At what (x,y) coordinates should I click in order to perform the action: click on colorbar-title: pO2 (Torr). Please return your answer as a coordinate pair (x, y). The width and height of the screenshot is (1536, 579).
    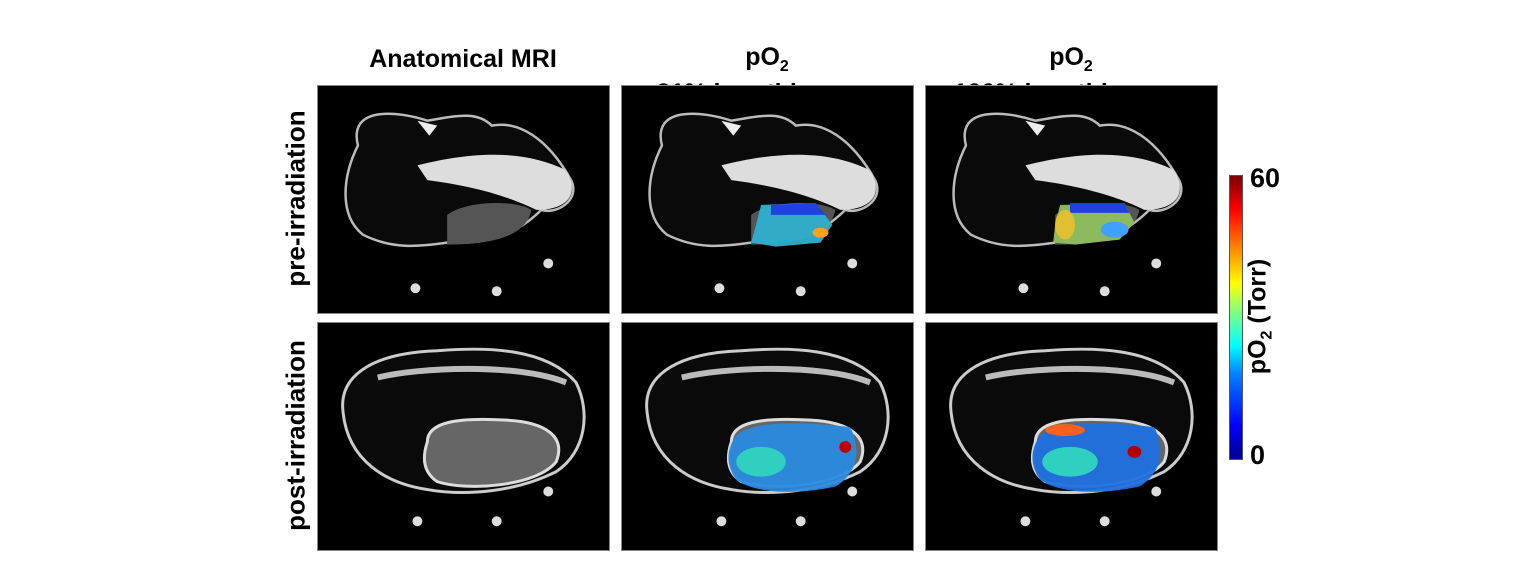
    Looking at the image, I should click on (1260, 317).